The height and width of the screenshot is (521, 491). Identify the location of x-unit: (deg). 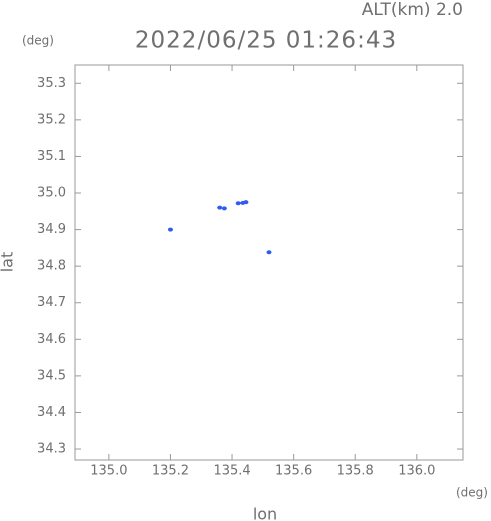
(472, 493).